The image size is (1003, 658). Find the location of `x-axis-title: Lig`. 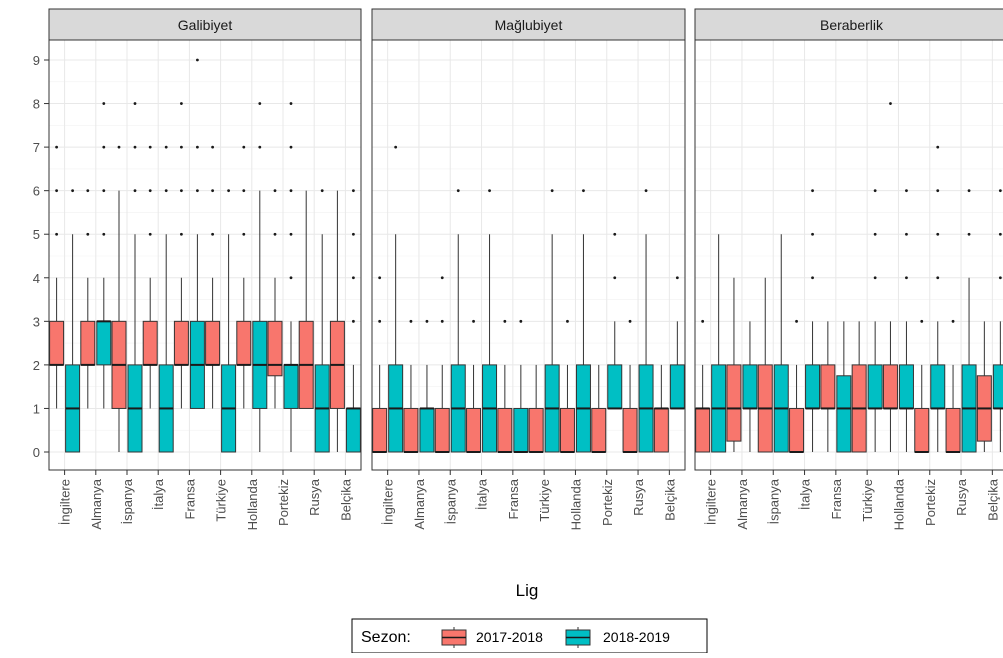

x-axis-title: Lig is located at coordinates (527, 590).